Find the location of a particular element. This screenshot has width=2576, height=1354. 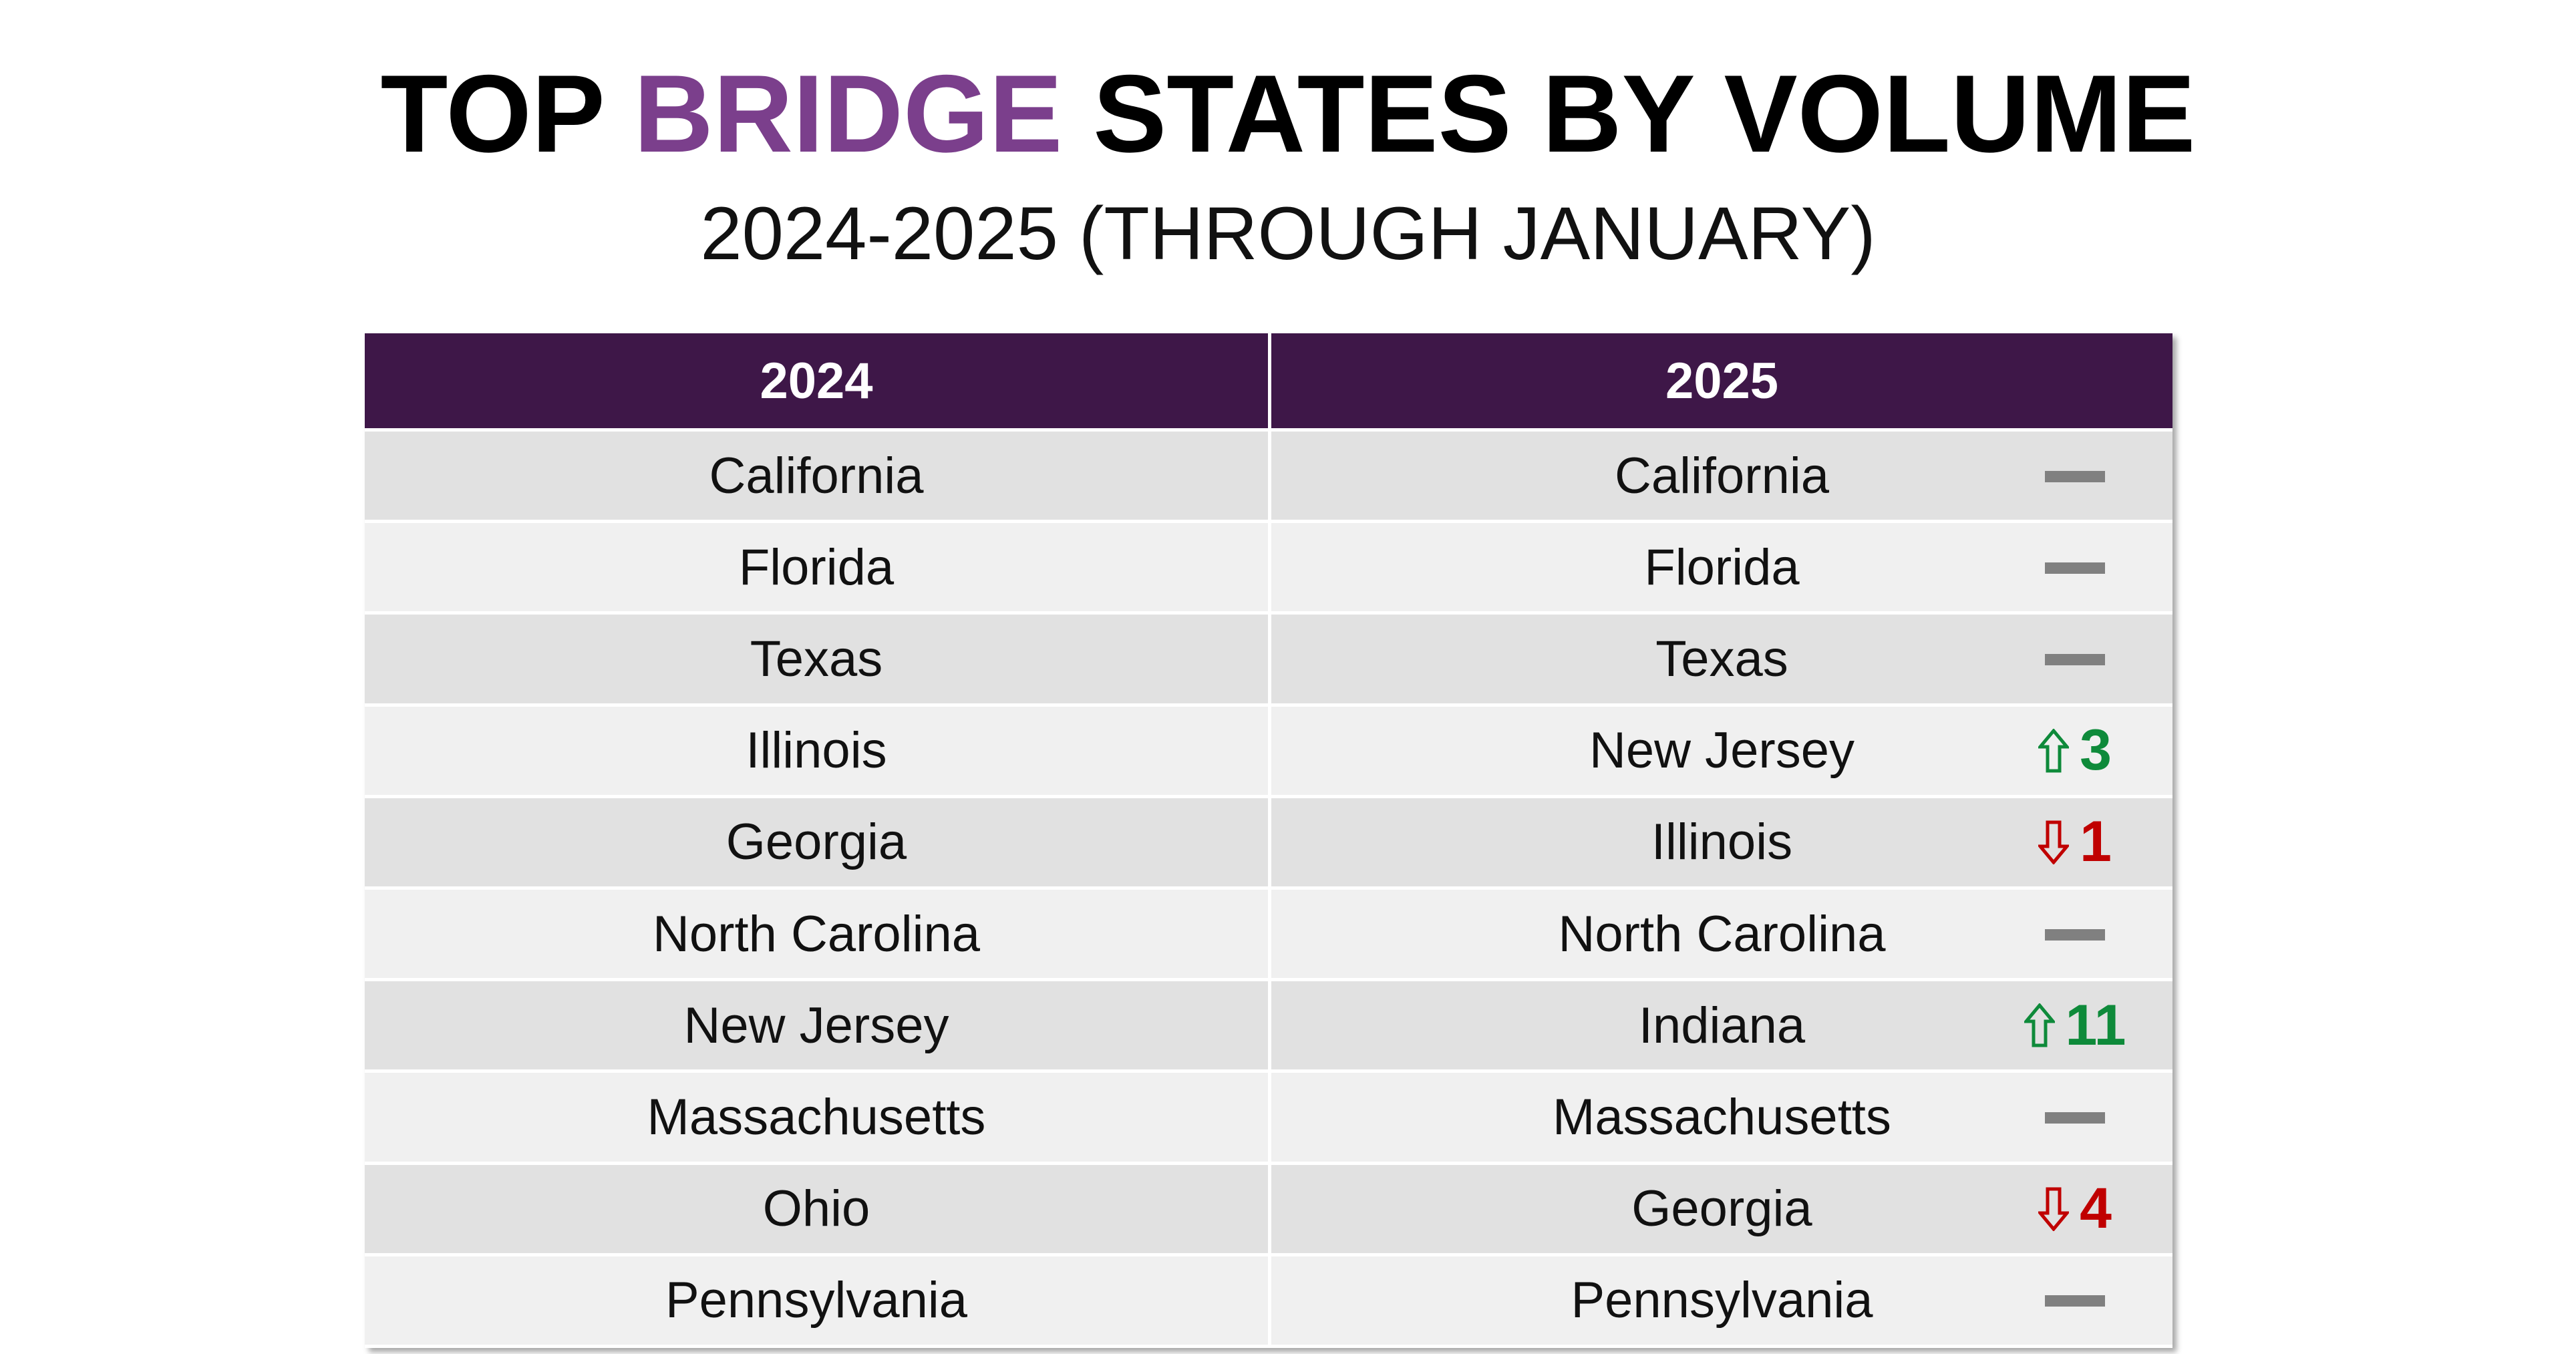

rank-change: 11 is located at coordinates (2074, 1025).